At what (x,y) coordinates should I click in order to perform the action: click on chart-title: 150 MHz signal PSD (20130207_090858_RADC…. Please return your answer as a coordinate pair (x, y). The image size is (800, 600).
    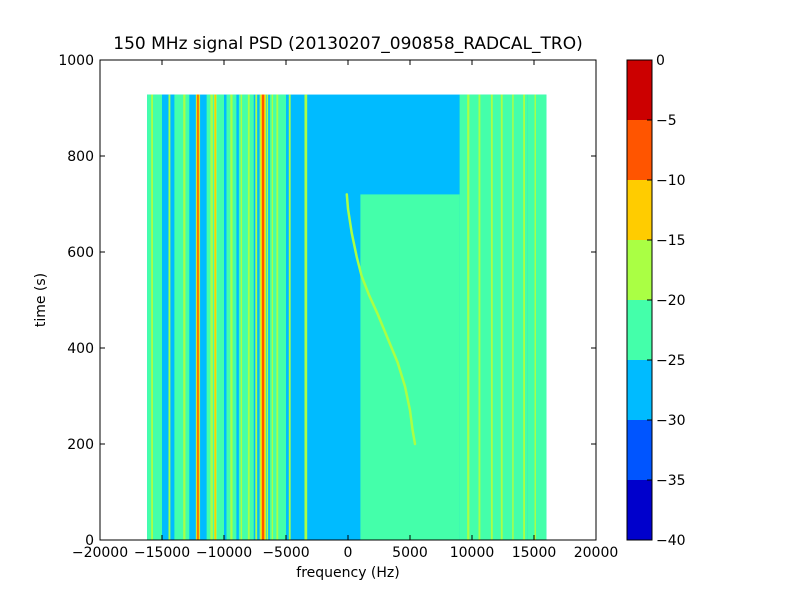
    Looking at the image, I should click on (347, 44).